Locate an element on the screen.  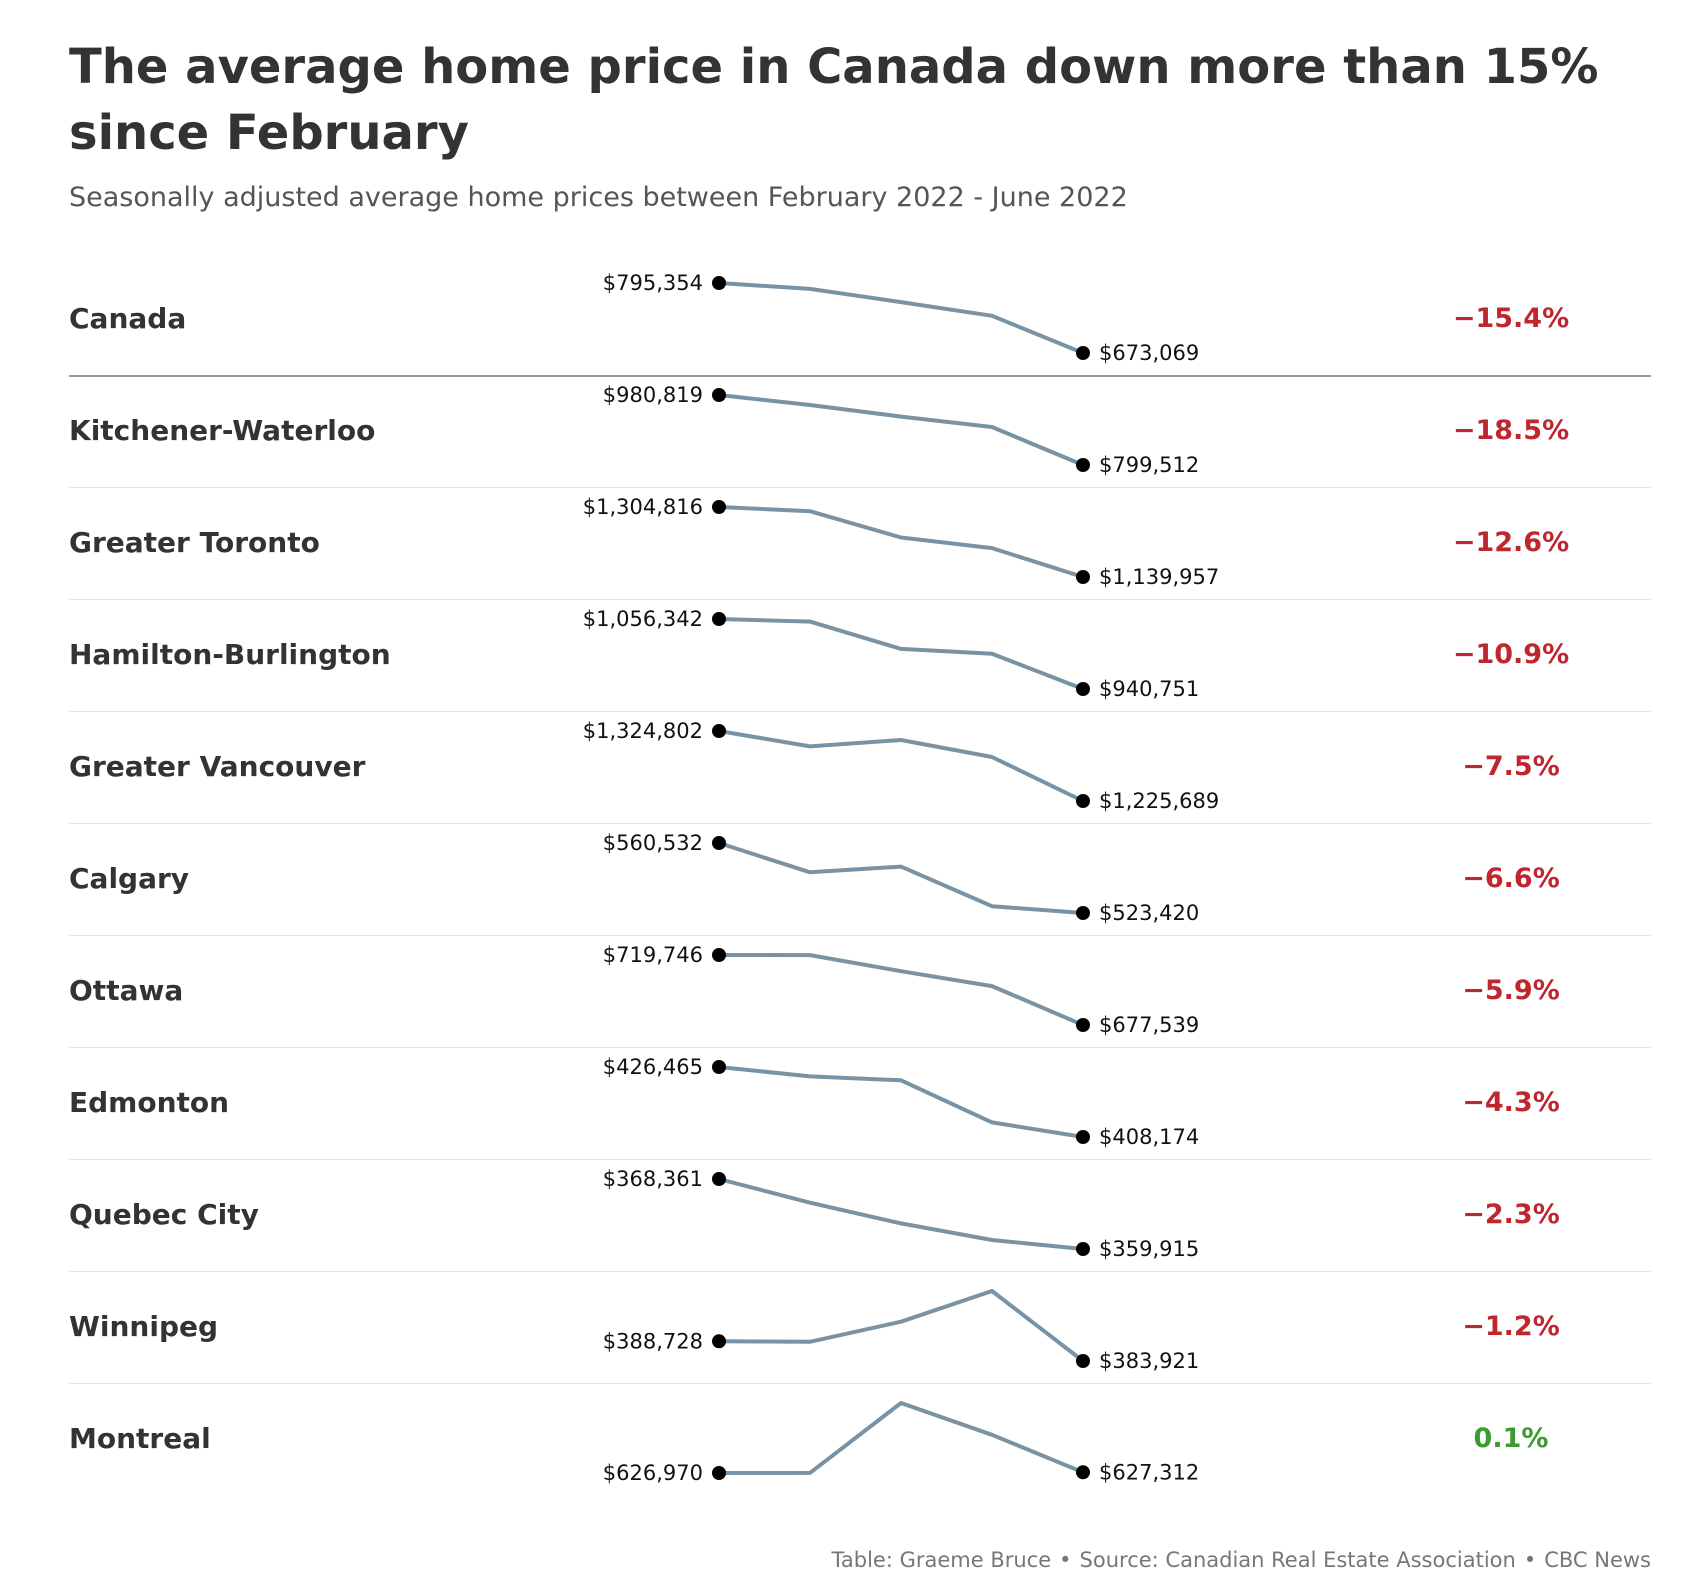
percent-change: −6.6% is located at coordinates (1511, 878).